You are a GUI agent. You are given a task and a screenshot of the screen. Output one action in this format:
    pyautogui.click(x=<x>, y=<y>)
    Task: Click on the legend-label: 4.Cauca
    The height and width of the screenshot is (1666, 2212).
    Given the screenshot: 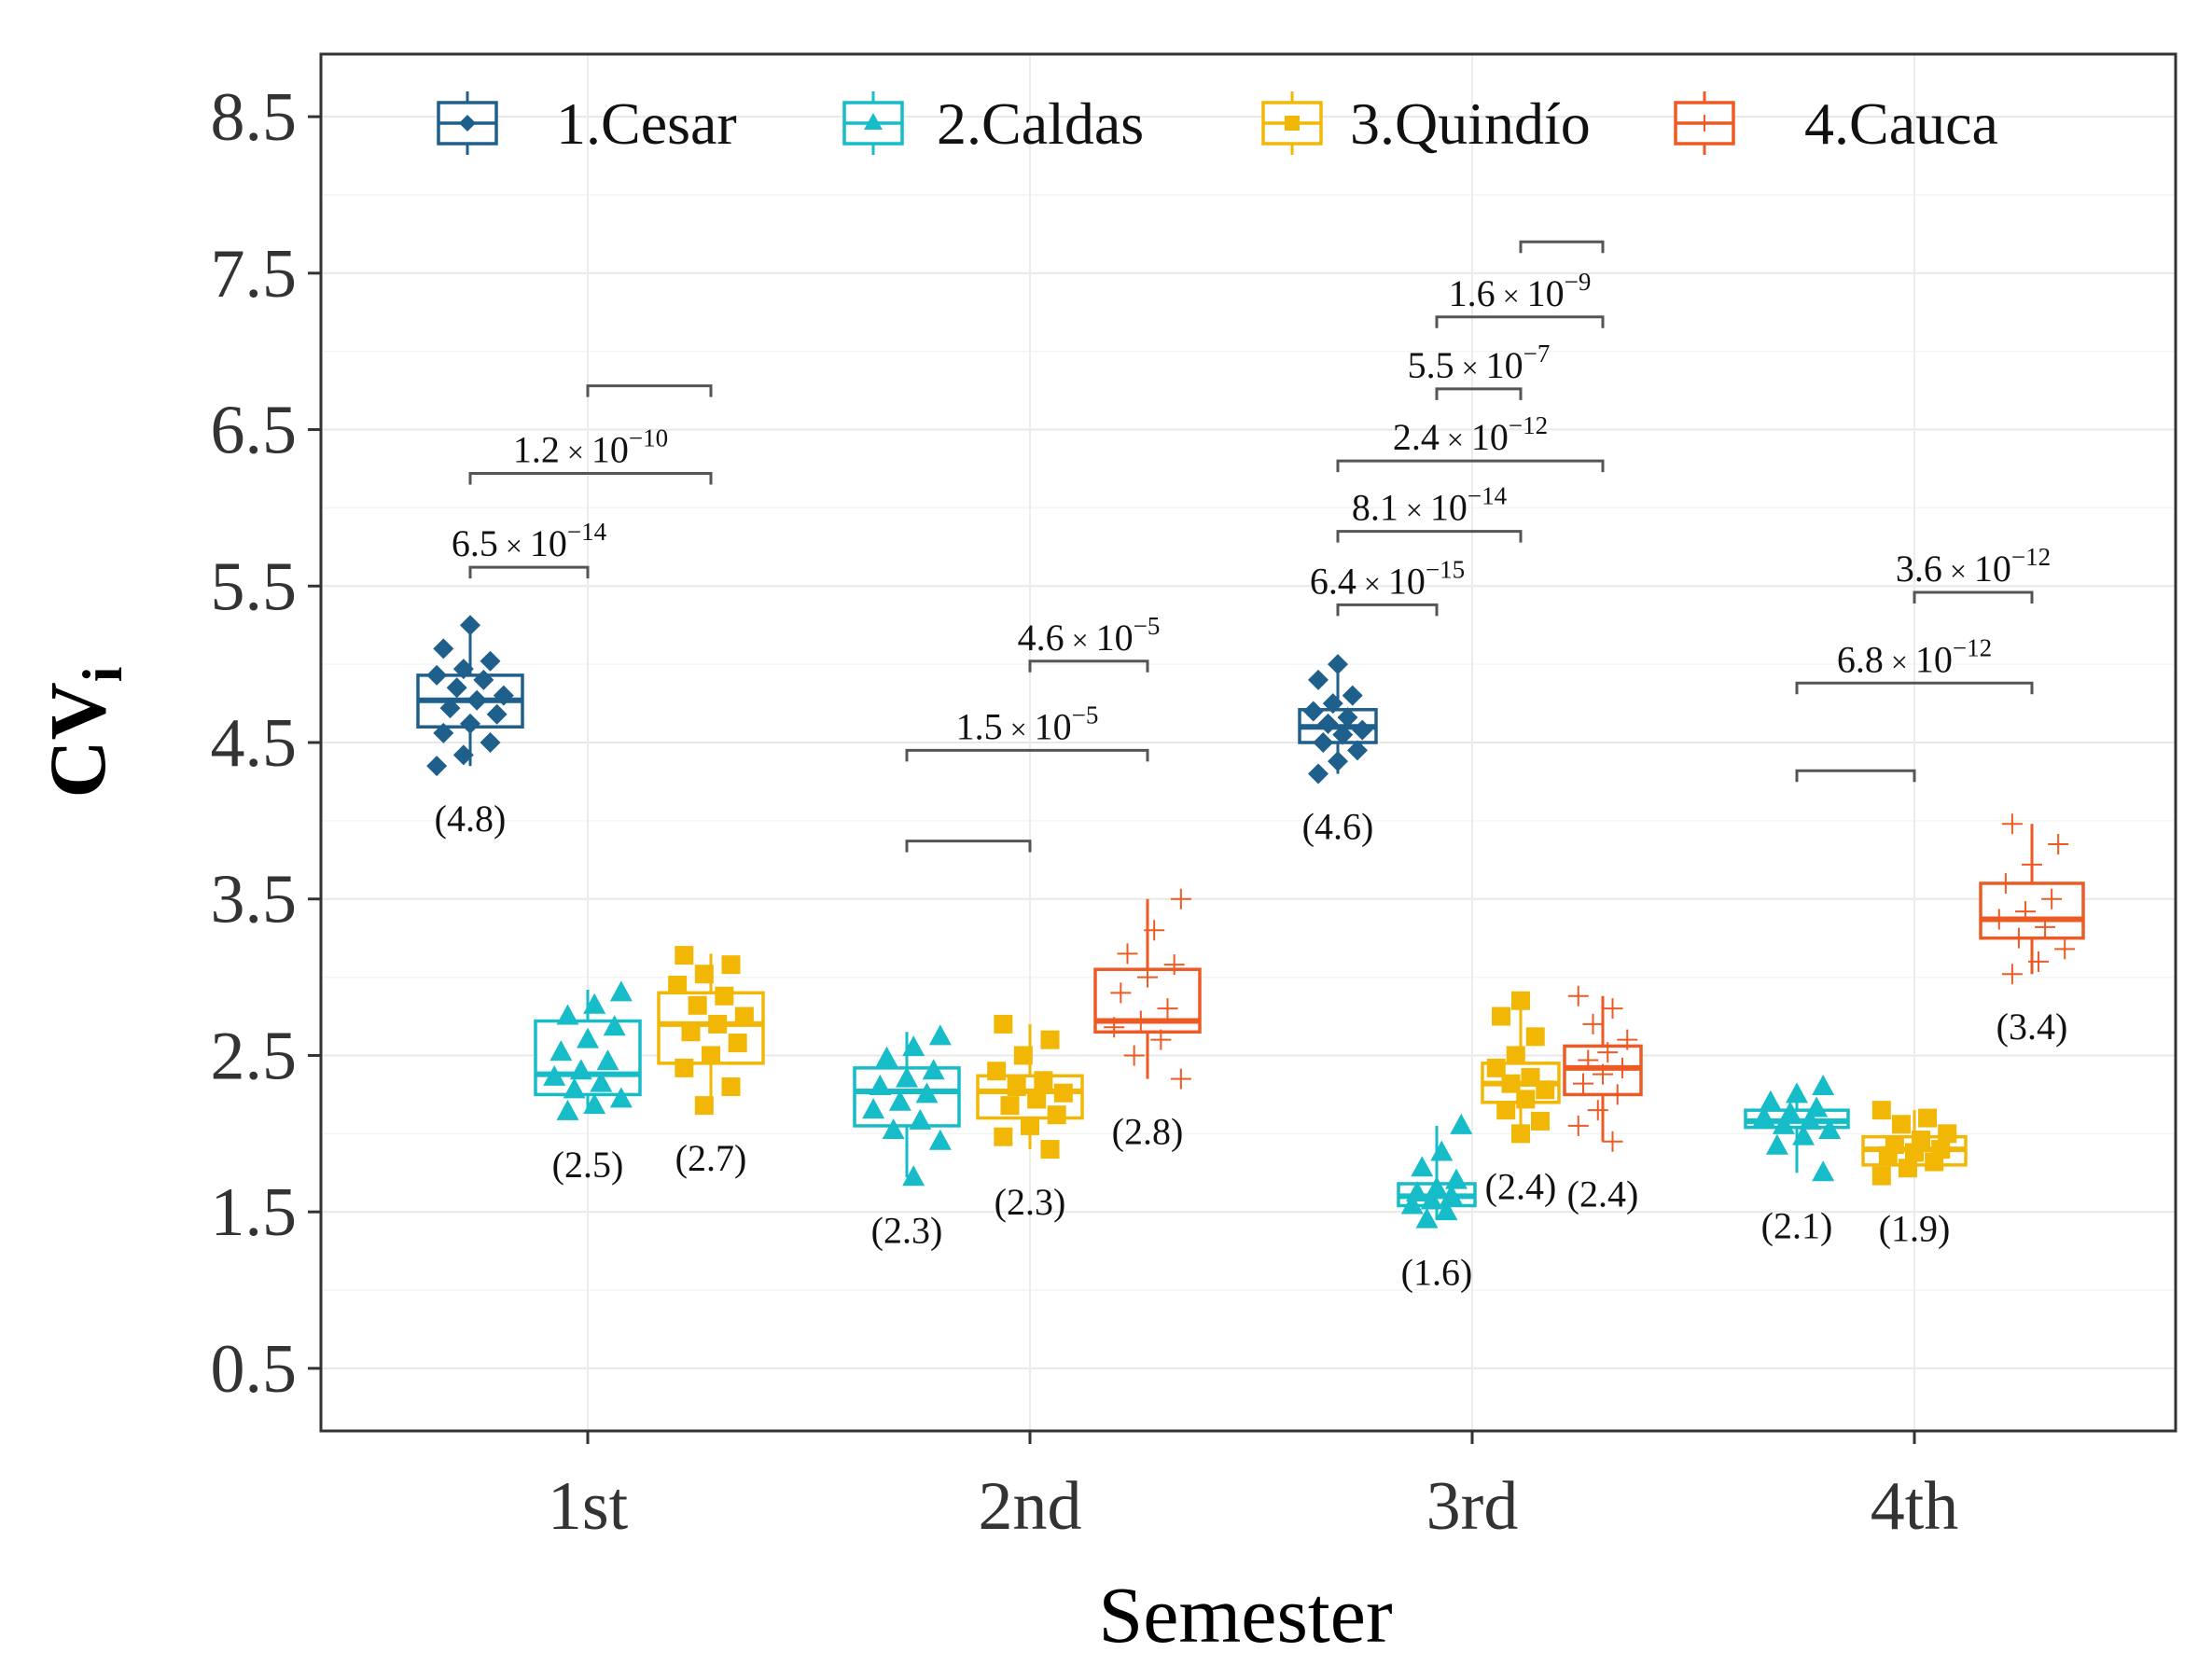 What is the action you would take?
    pyautogui.click(x=1901, y=124)
    